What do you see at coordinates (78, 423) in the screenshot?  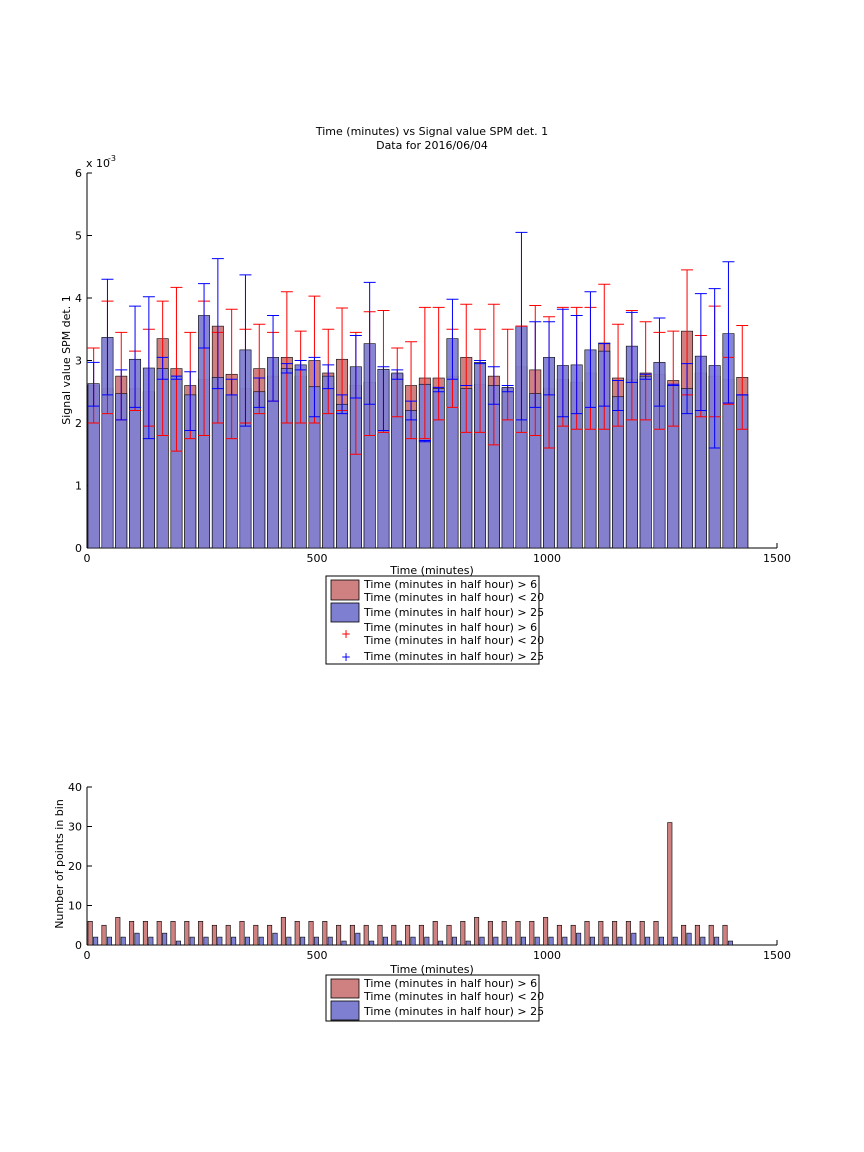 I see `top-y-tick-label: 2` at bounding box center [78, 423].